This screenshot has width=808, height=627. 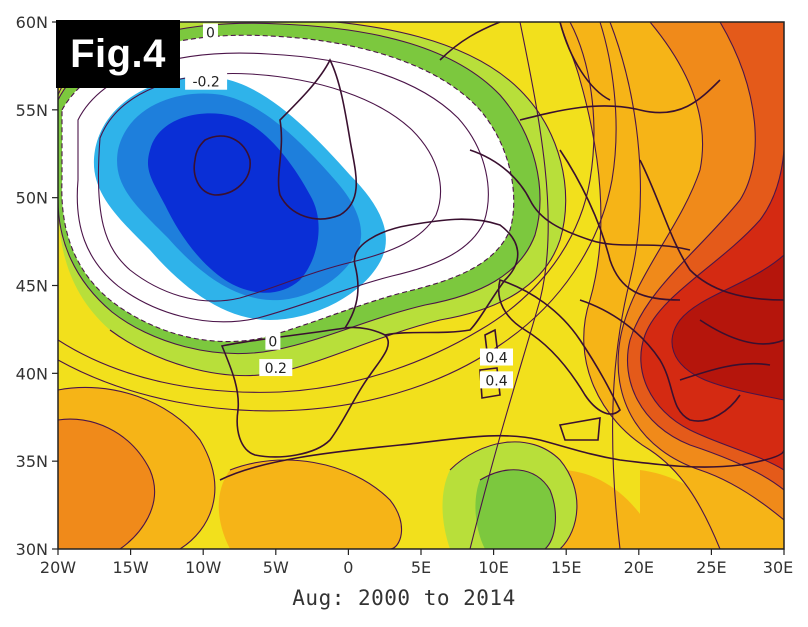 What do you see at coordinates (32, 373) in the screenshot?
I see `lat-tick-label: 40N` at bounding box center [32, 373].